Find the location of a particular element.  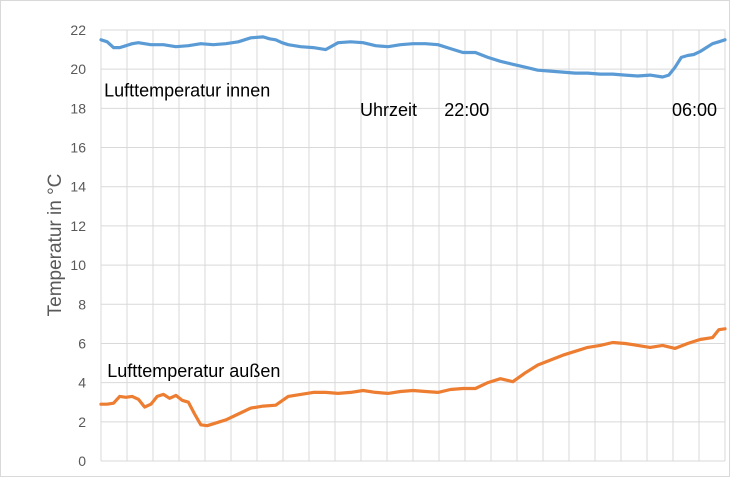

y-tick-label: 20 is located at coordinates (78, 69).